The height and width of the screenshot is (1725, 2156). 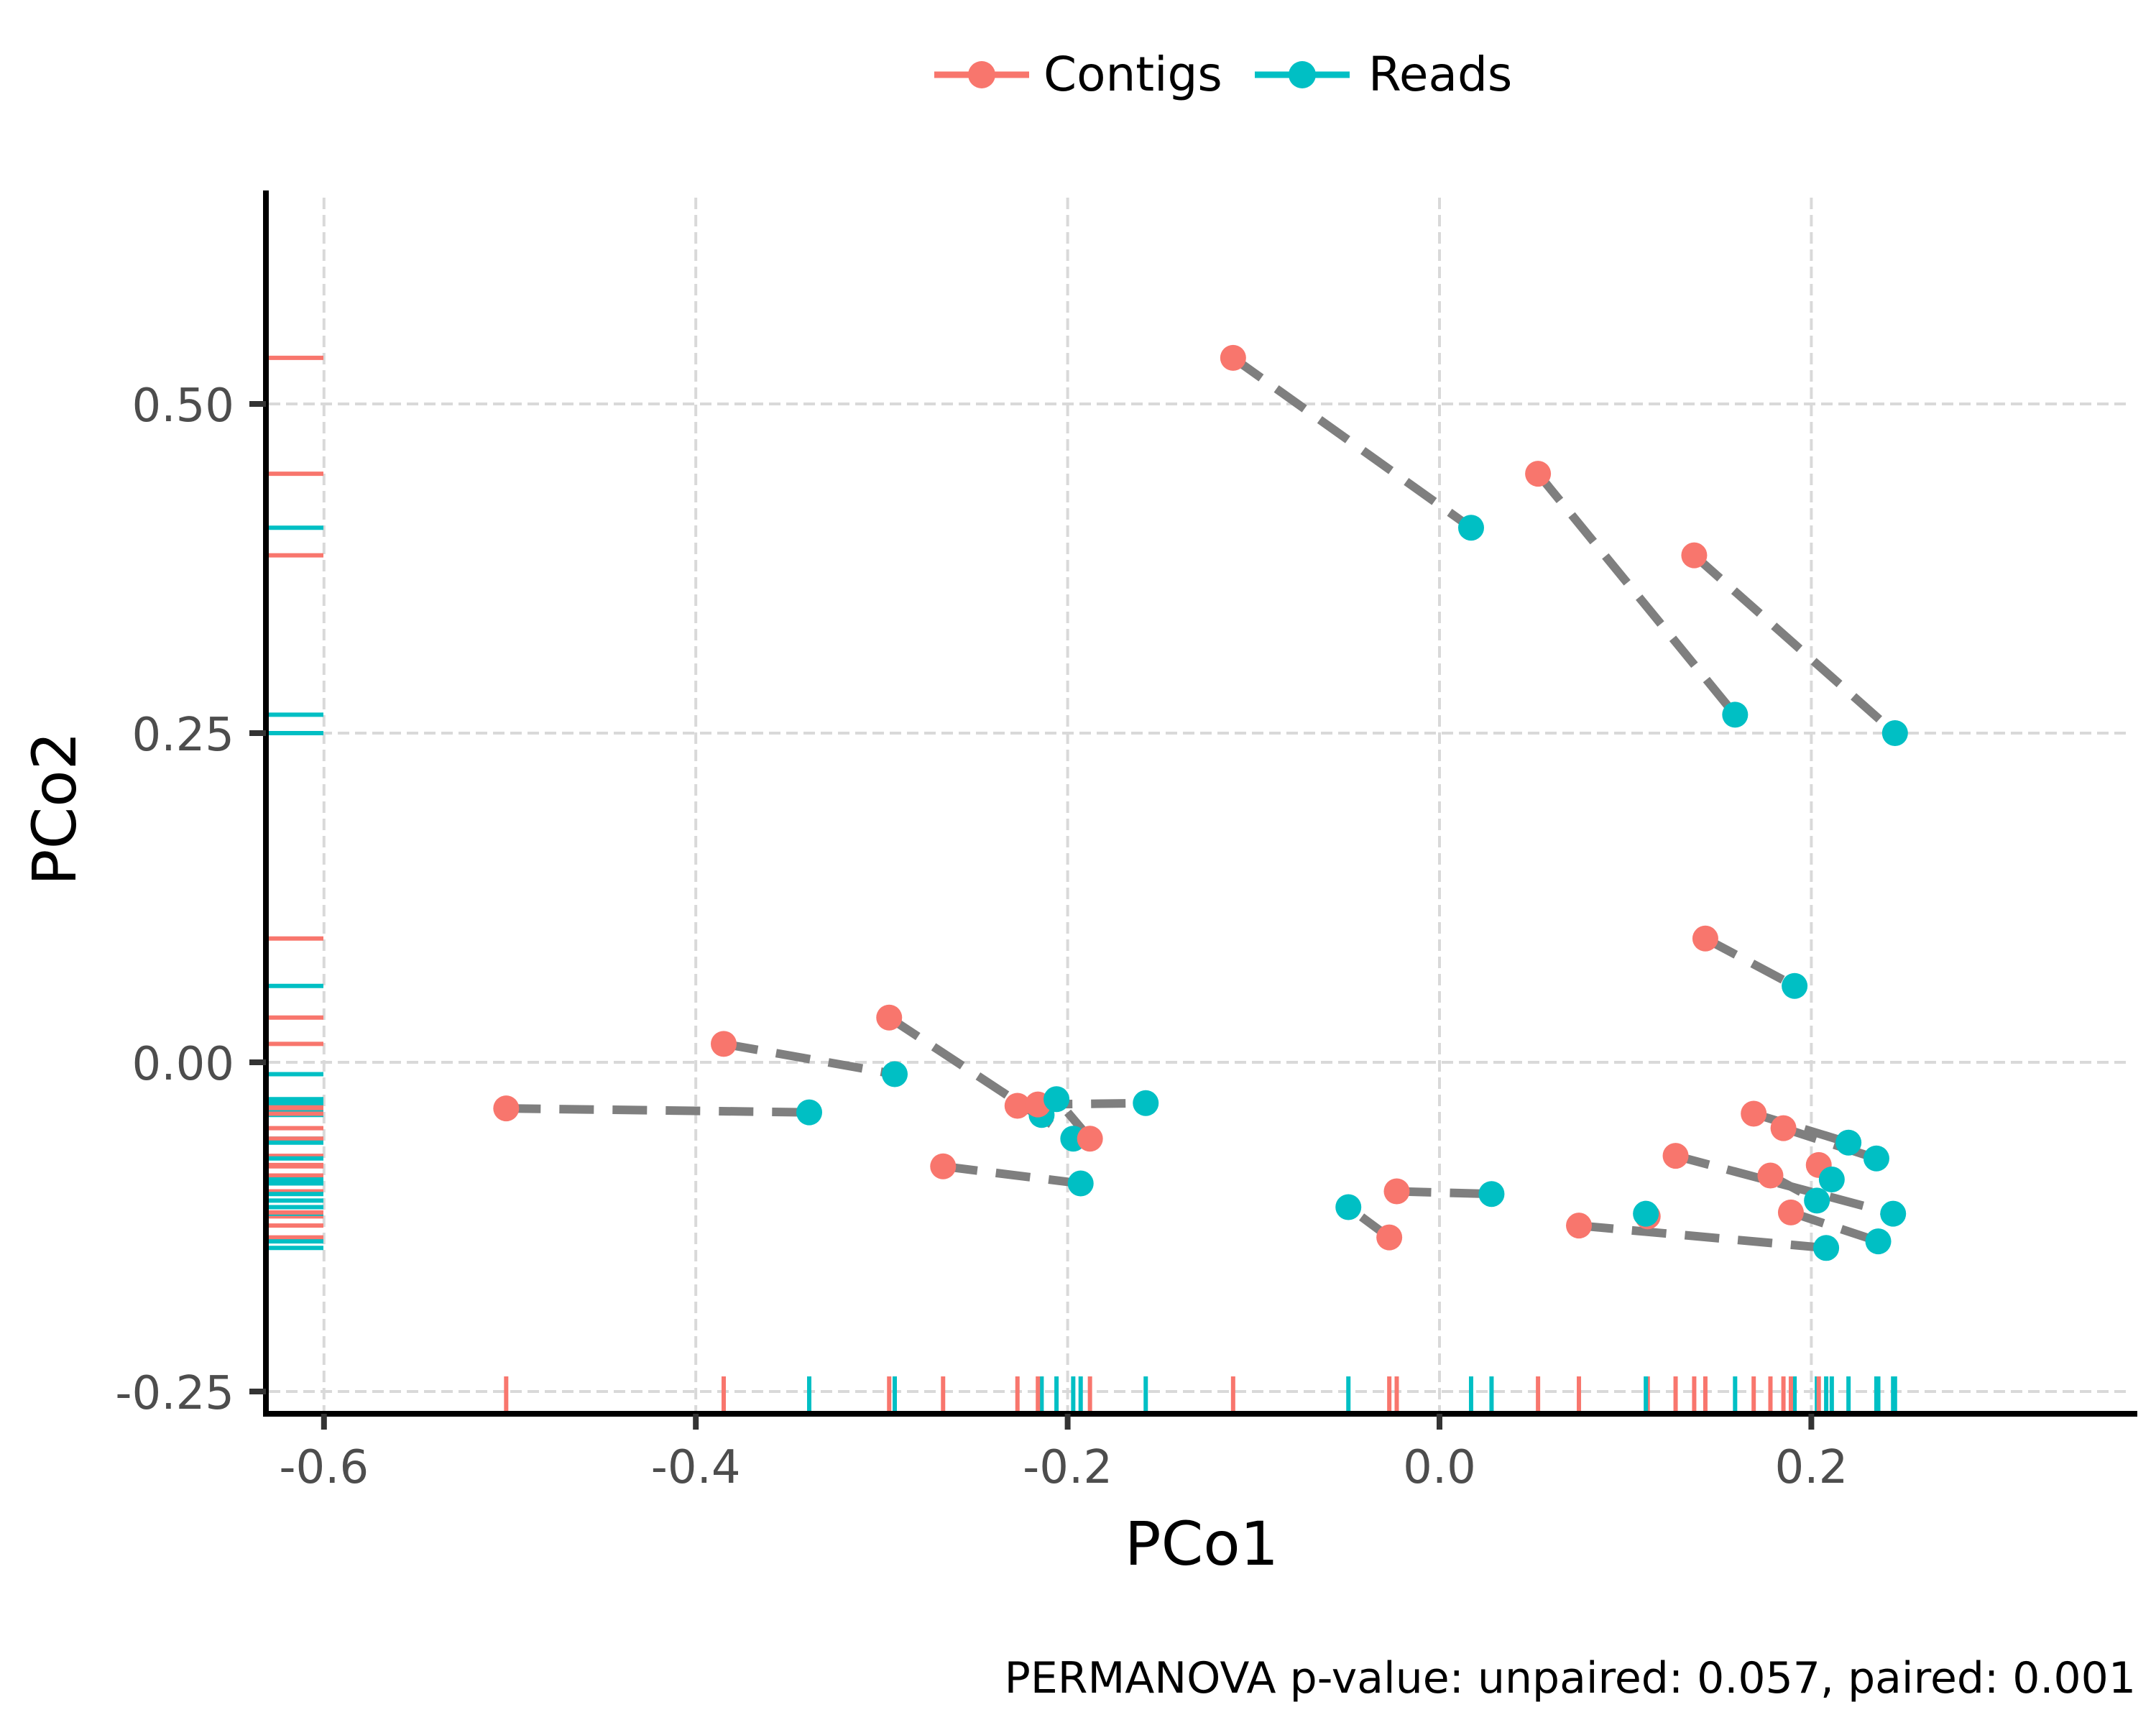 I want to click on y-axis-ticks: -0.25 0.00 0.25 0.50, so click(x=190, y=900).